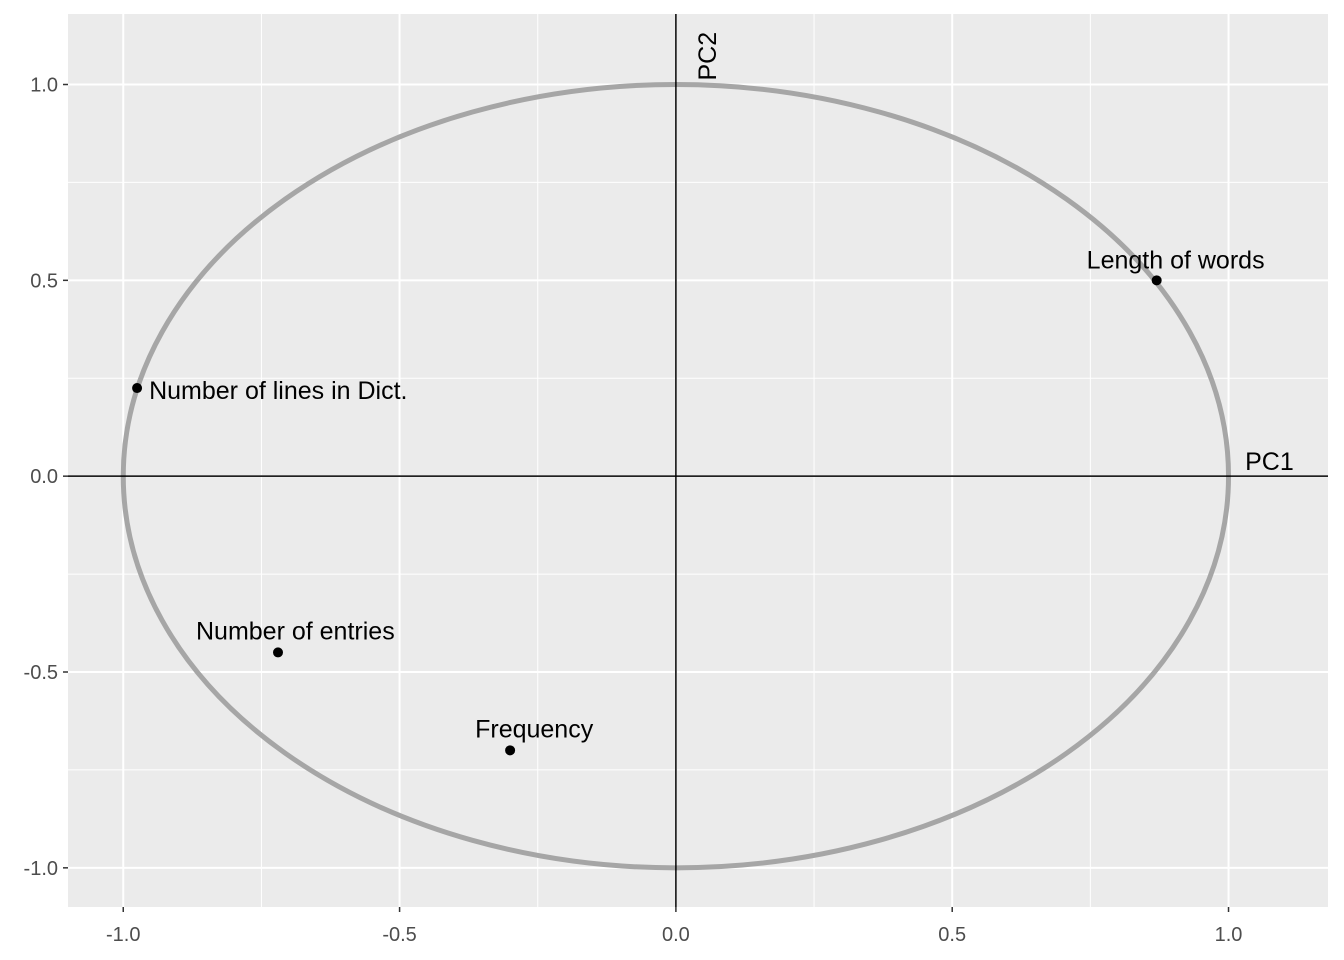 The height and width of the screenshot is (960, 1344). What do you see at coordinates (44, 86) in the screenshot?
I see `y-tick-label: 1.0` at bounding box center [44, 86].